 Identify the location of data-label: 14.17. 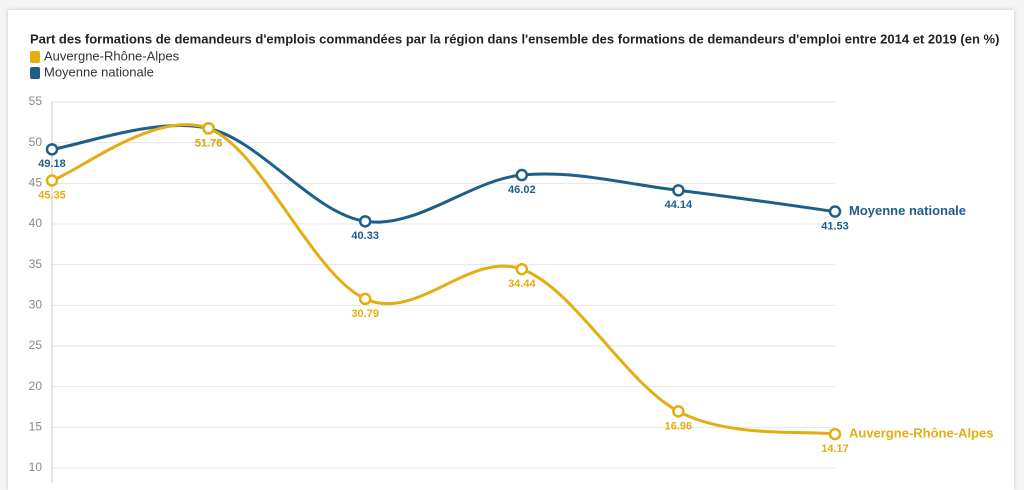
(835, 449).